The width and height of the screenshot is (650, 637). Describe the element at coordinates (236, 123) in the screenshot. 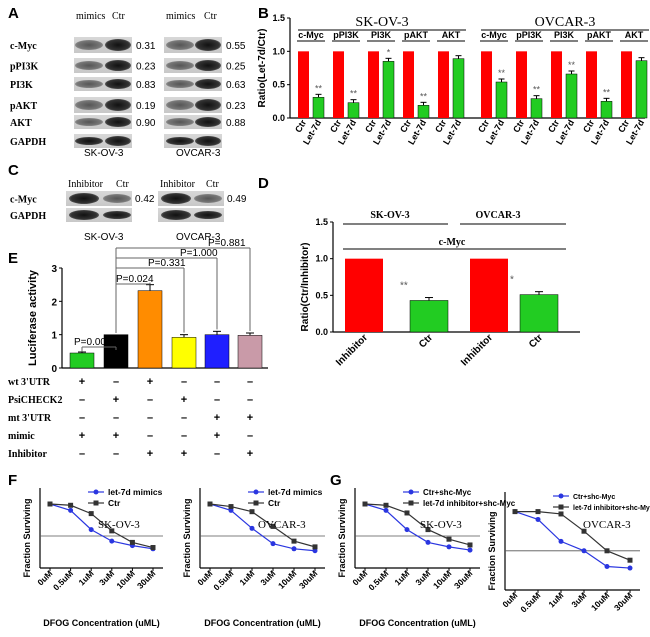

I see `blot-a-ov-ratio: 0.88` at that location.